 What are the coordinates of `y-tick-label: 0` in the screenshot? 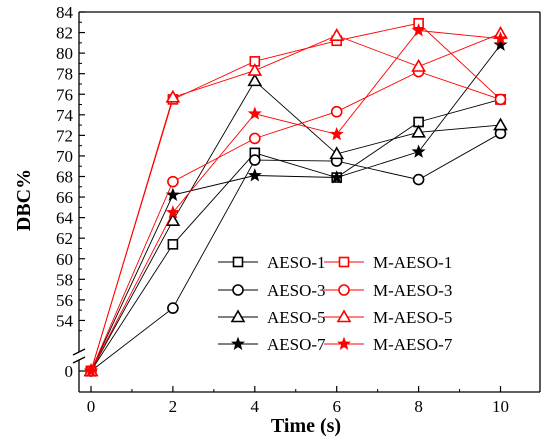 It's located at (69, 371).